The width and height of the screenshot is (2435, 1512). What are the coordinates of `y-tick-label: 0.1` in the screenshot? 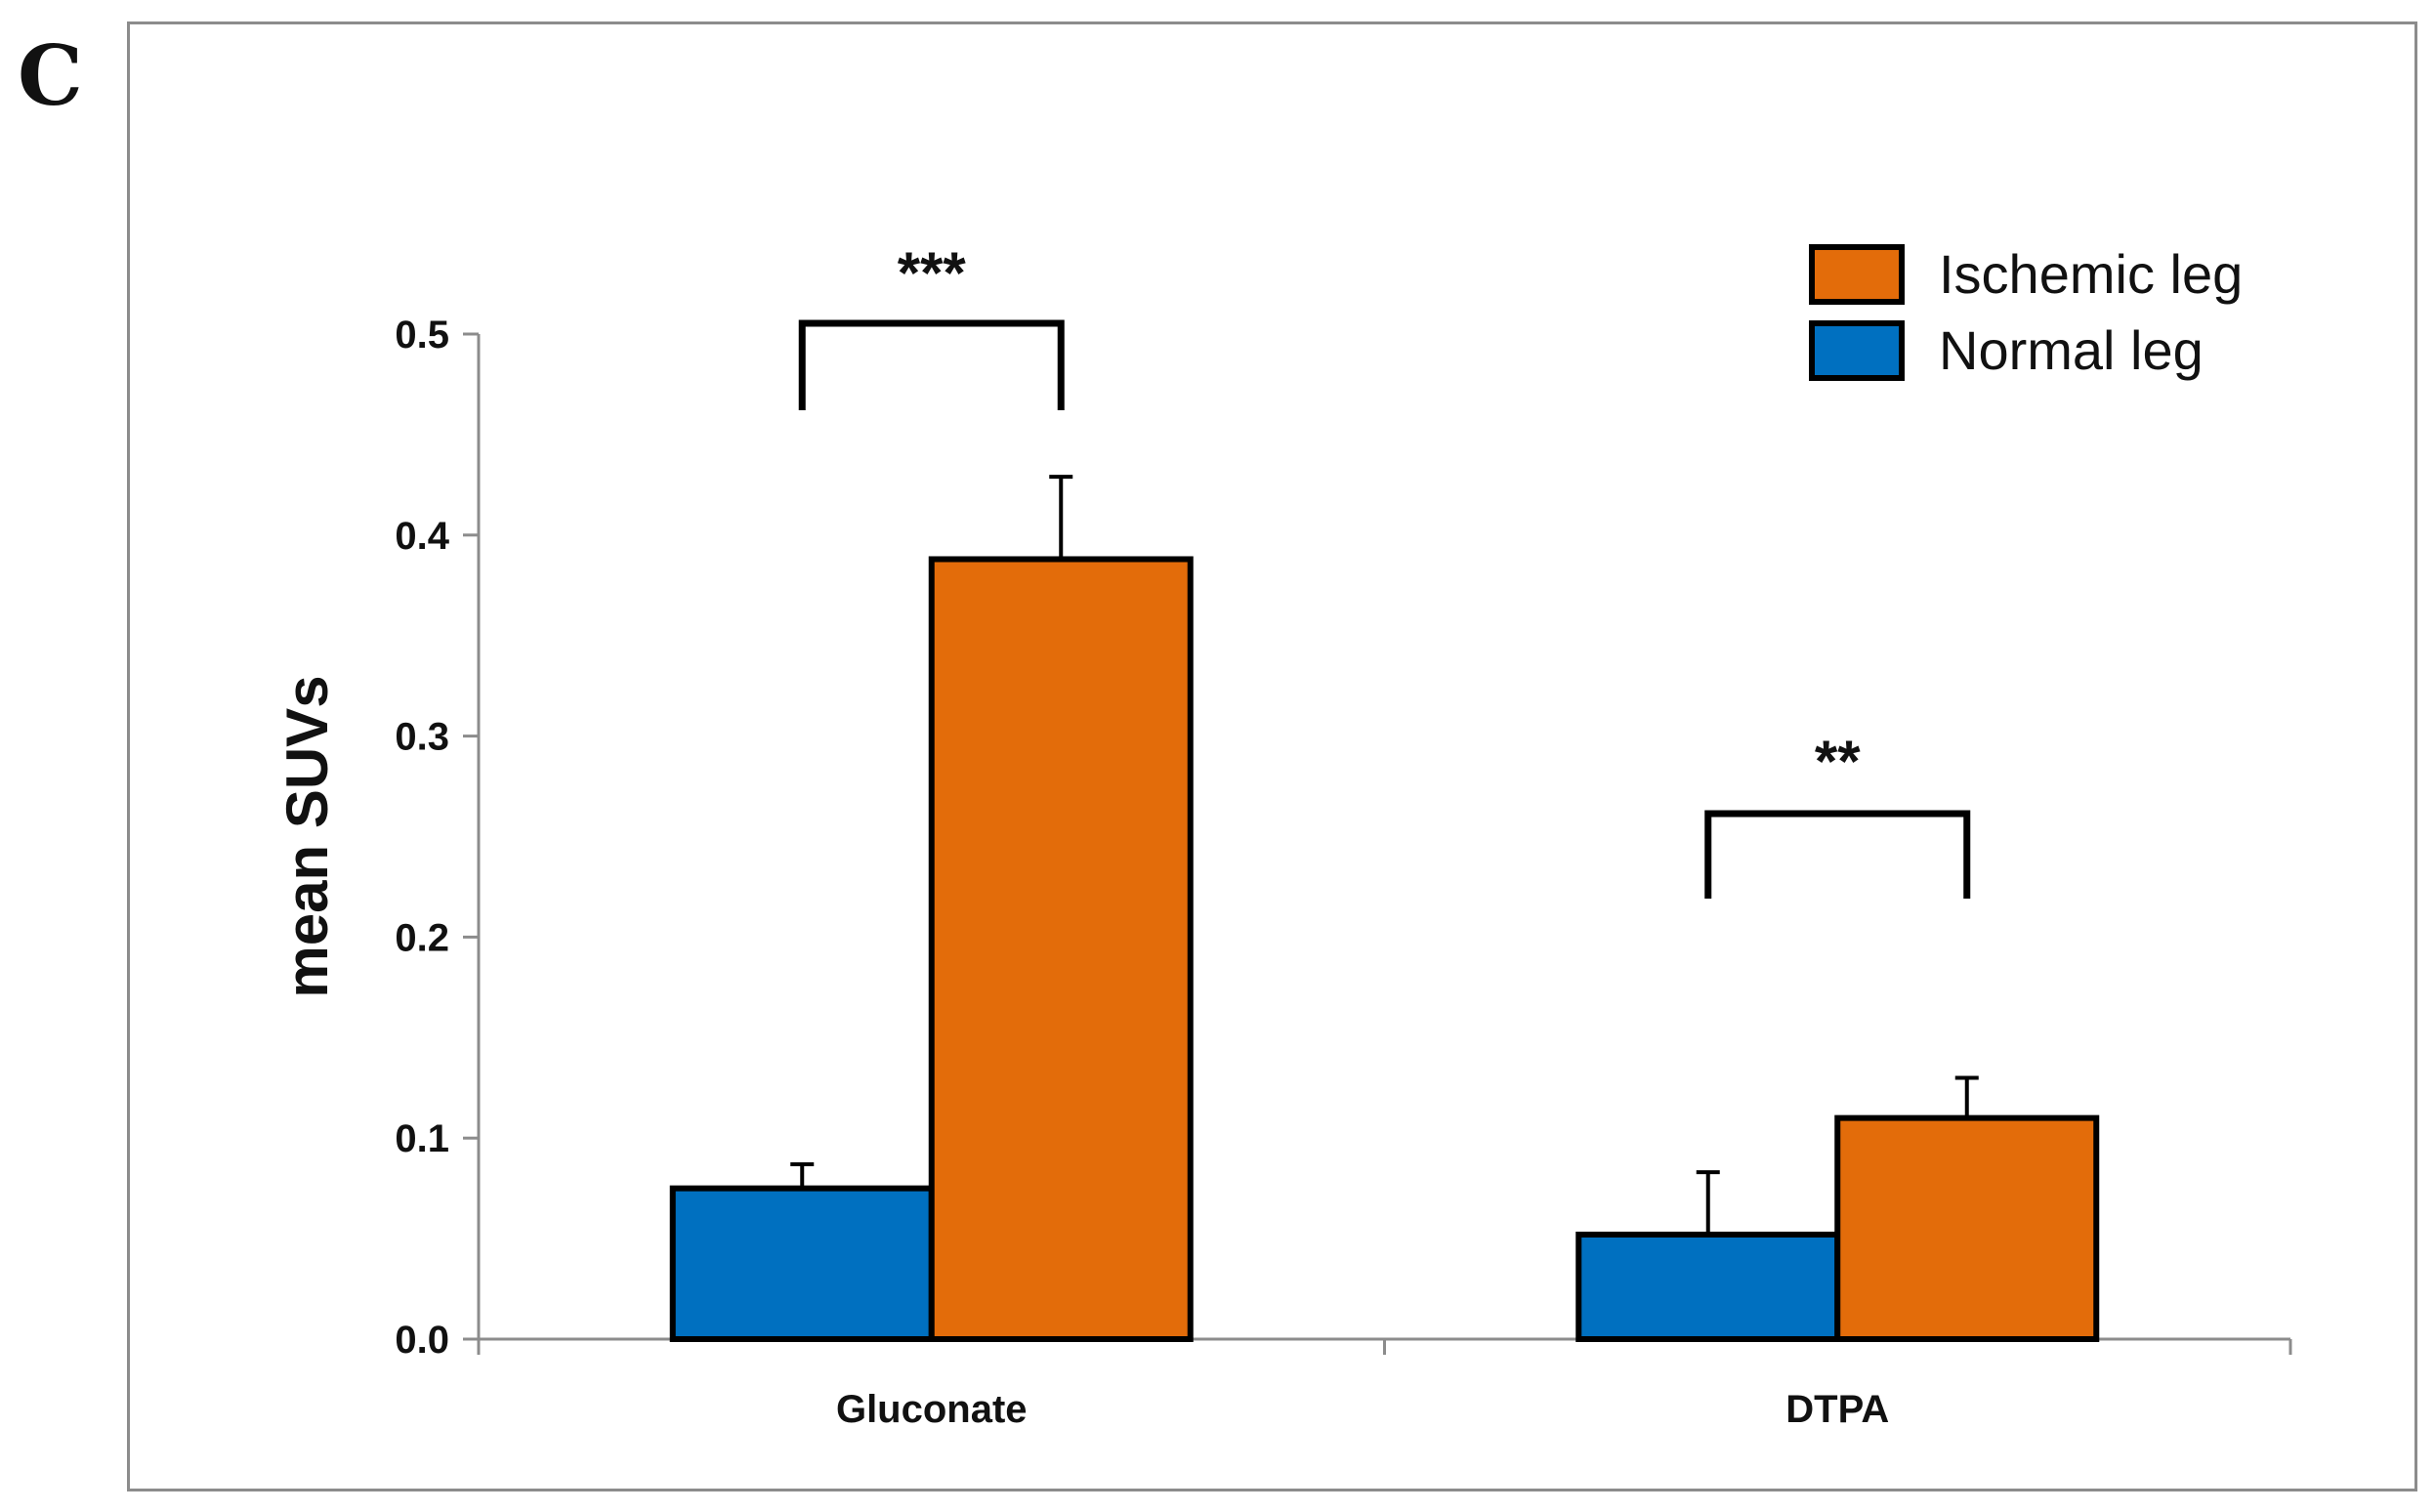 It's located at (422, 1138).